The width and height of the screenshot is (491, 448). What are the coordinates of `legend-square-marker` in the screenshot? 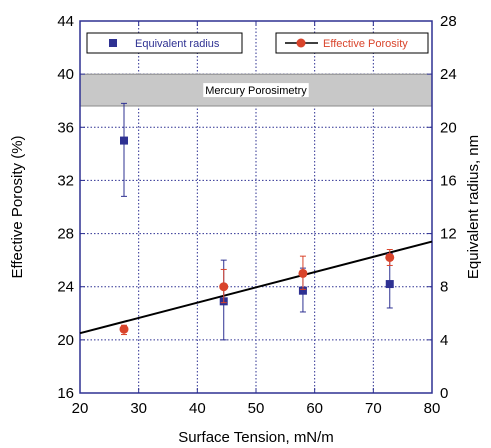 It's located at (113, 43).